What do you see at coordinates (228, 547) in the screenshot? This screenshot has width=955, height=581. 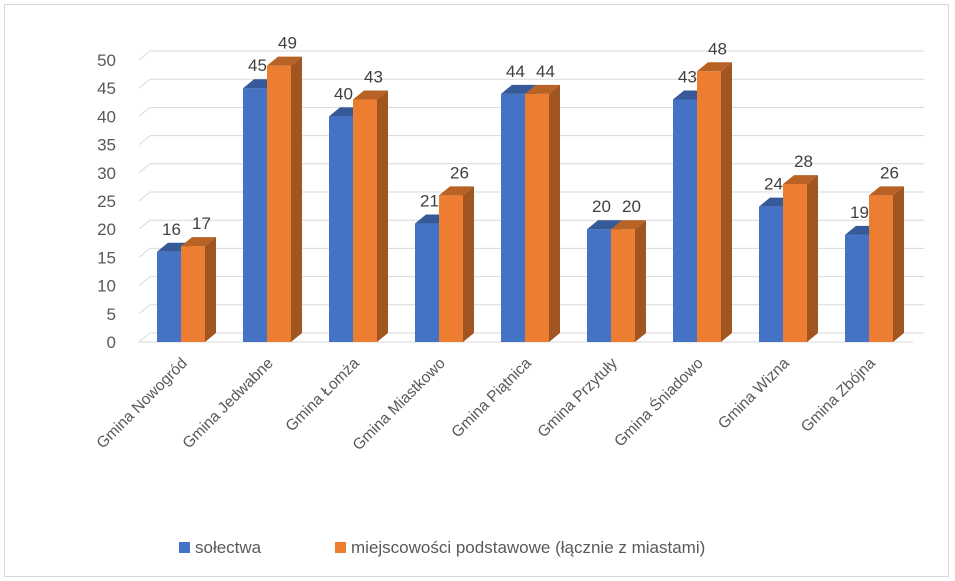 I see `legend-label: sołectwa` at bounding box center [228, 547].